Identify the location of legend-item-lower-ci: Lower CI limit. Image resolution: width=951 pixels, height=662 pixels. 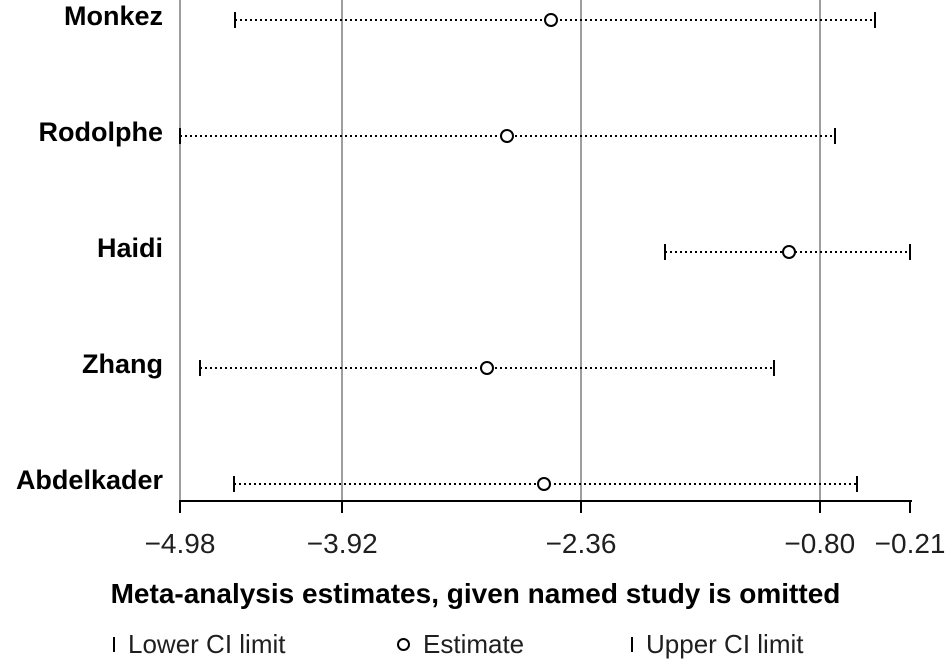
(199, 644).